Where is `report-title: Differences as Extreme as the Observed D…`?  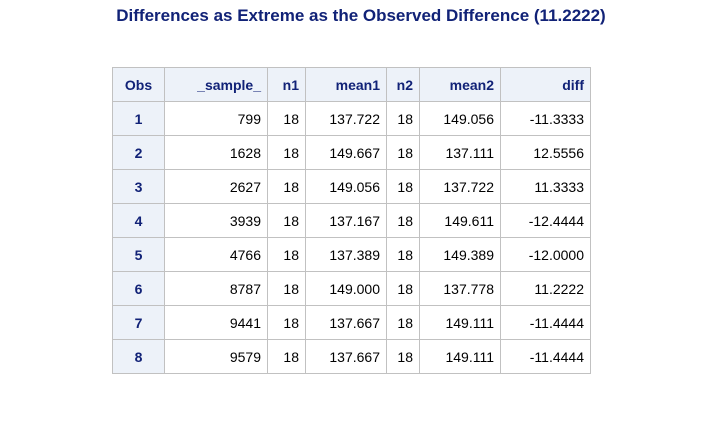 report-title: Differences as Extreme as the Observed D… is located at coordinates (361, 15).